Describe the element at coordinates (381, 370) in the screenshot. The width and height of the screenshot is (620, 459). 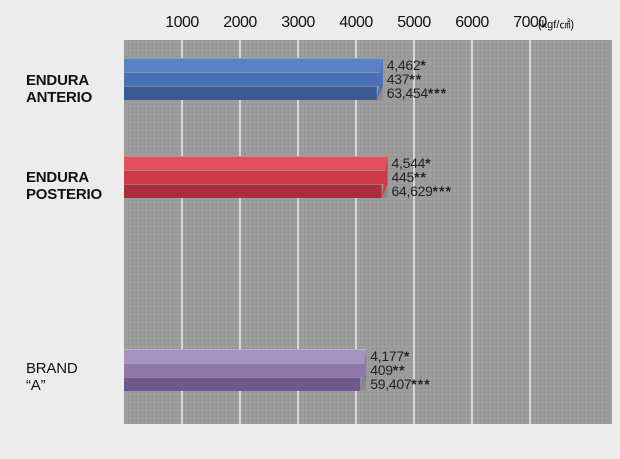
I see `bar-value-number: 409` at that location.